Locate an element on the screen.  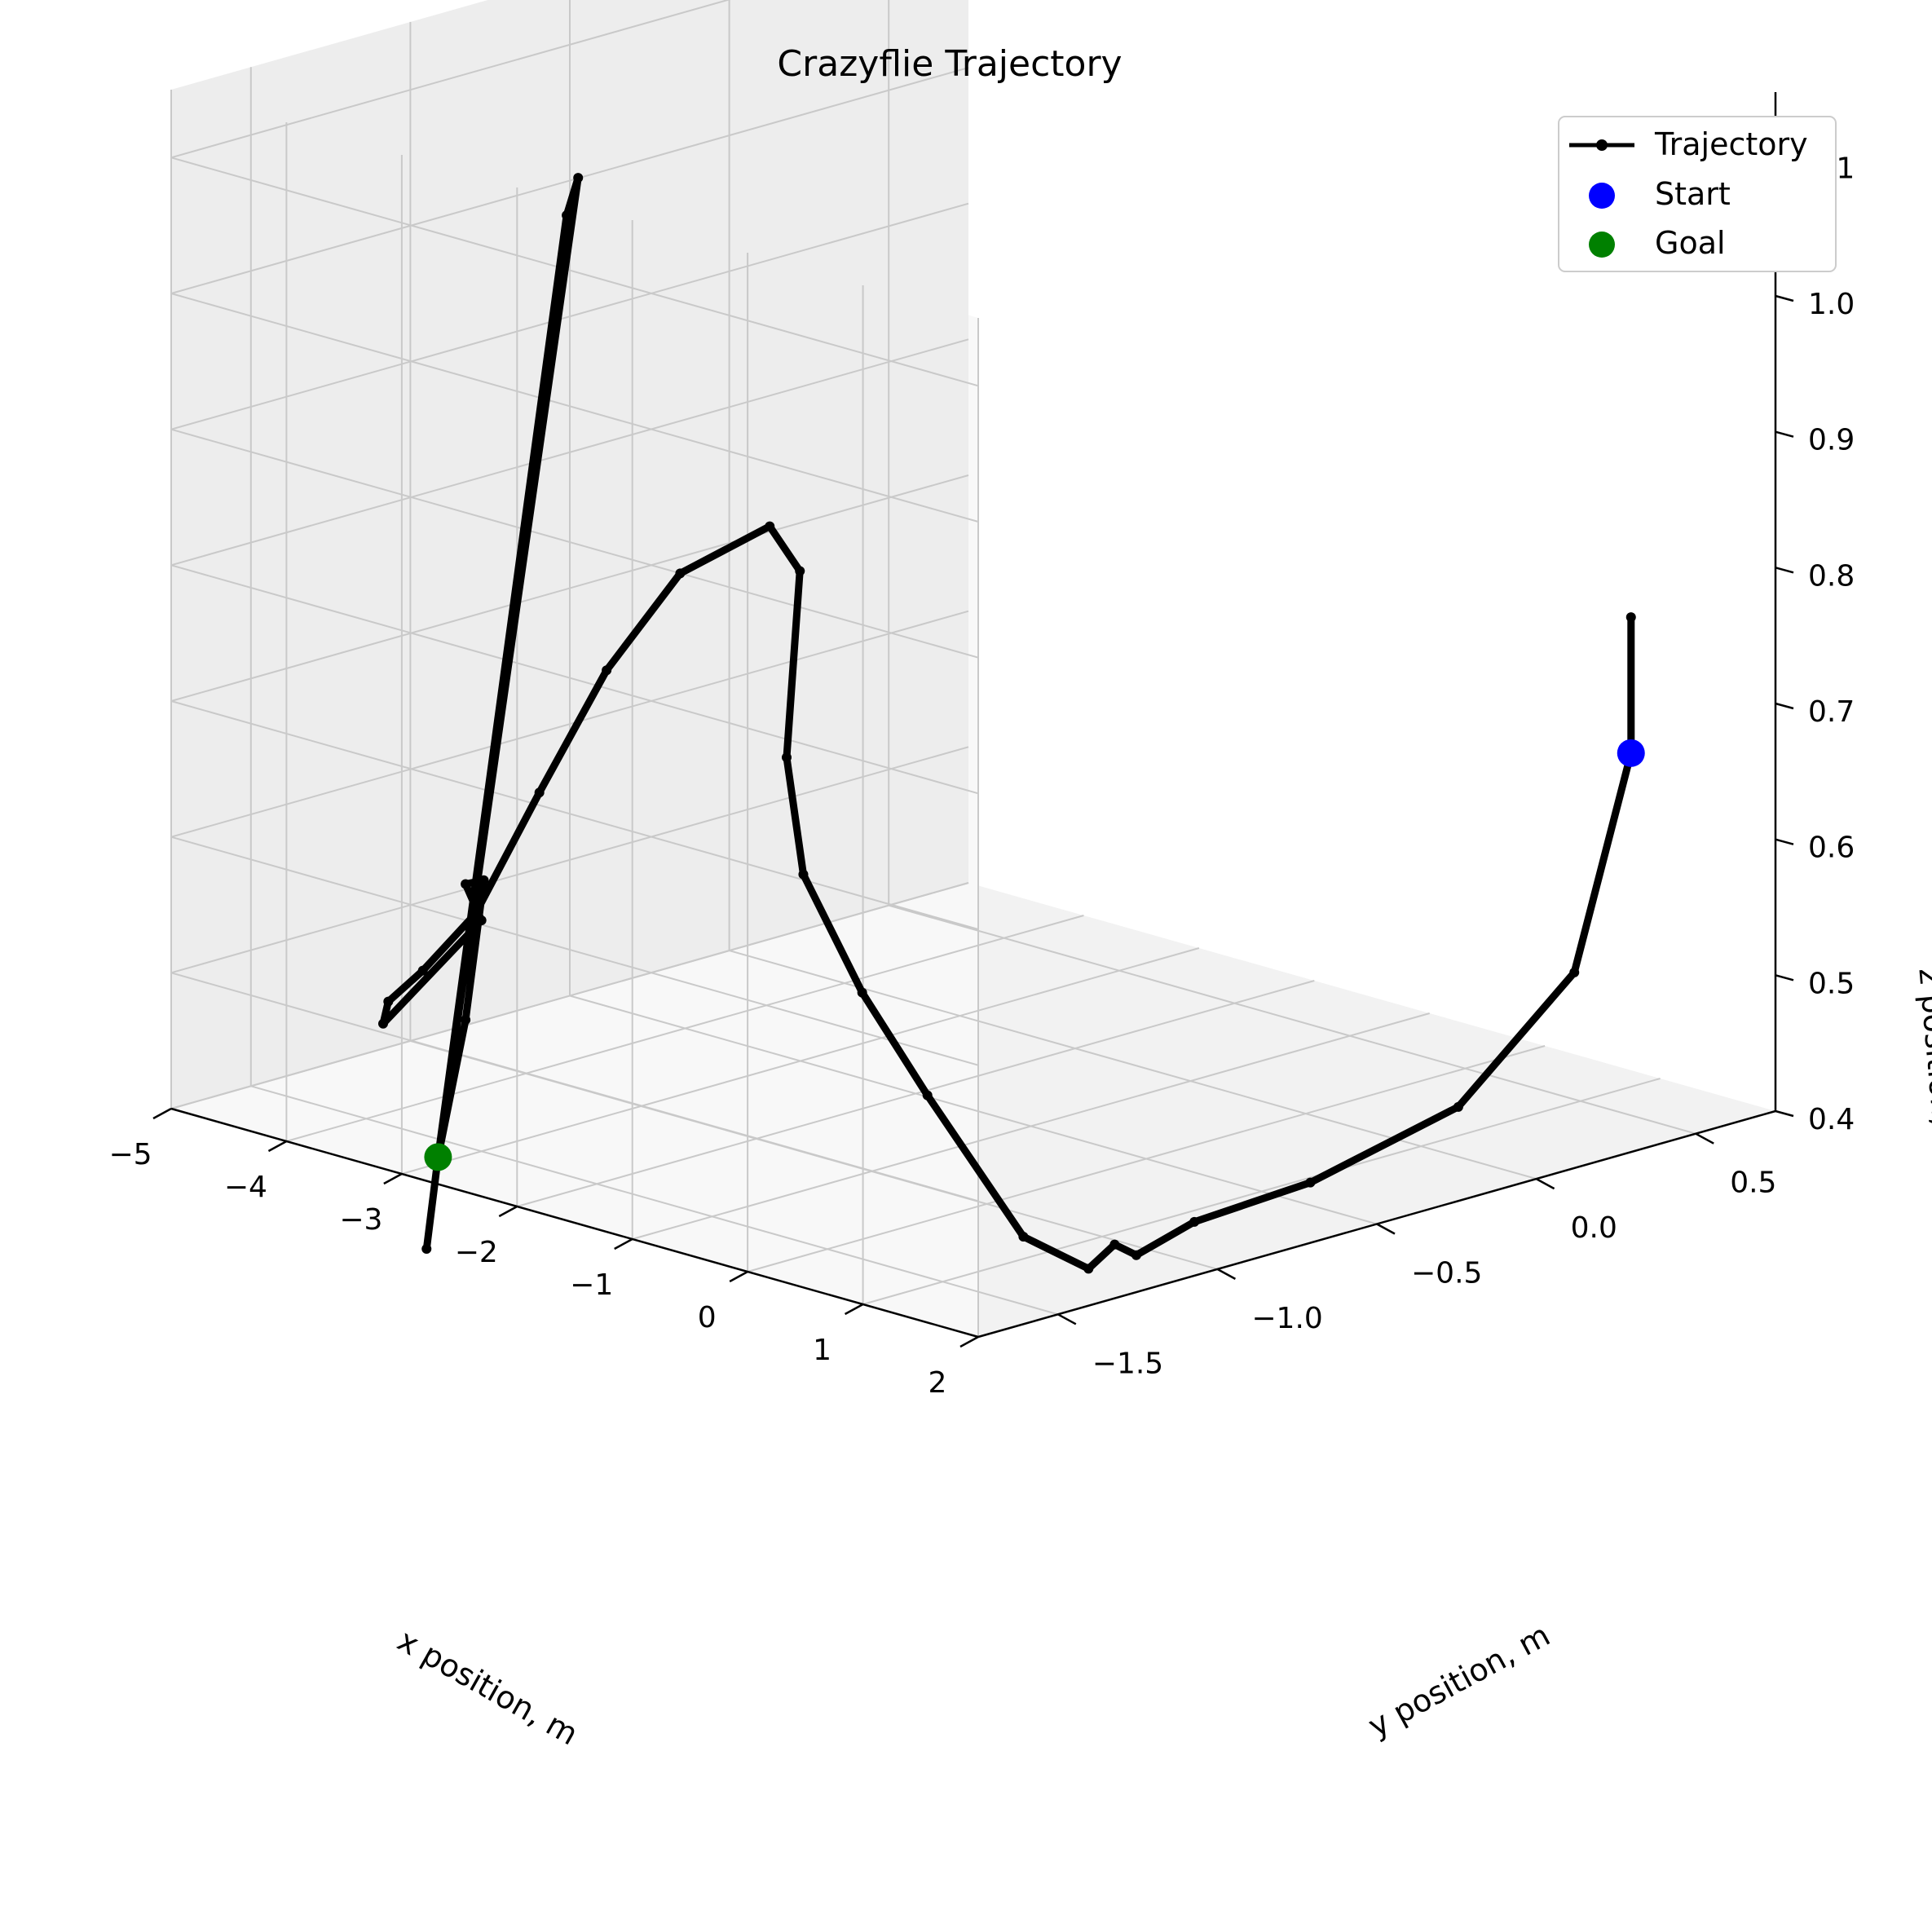
goal-marker is located at coordinates (438, 1157).